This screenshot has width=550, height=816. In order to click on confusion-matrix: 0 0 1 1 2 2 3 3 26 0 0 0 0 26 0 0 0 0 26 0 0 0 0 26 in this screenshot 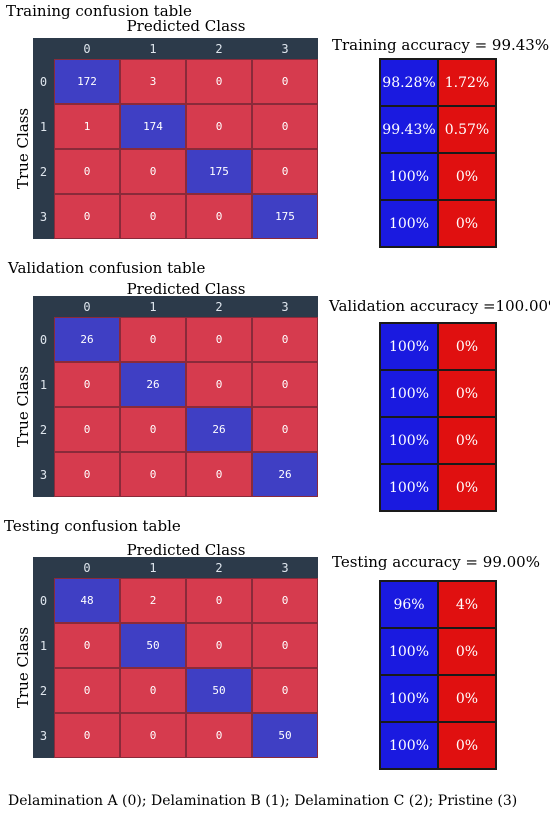, I will do `click(175, 396)`.